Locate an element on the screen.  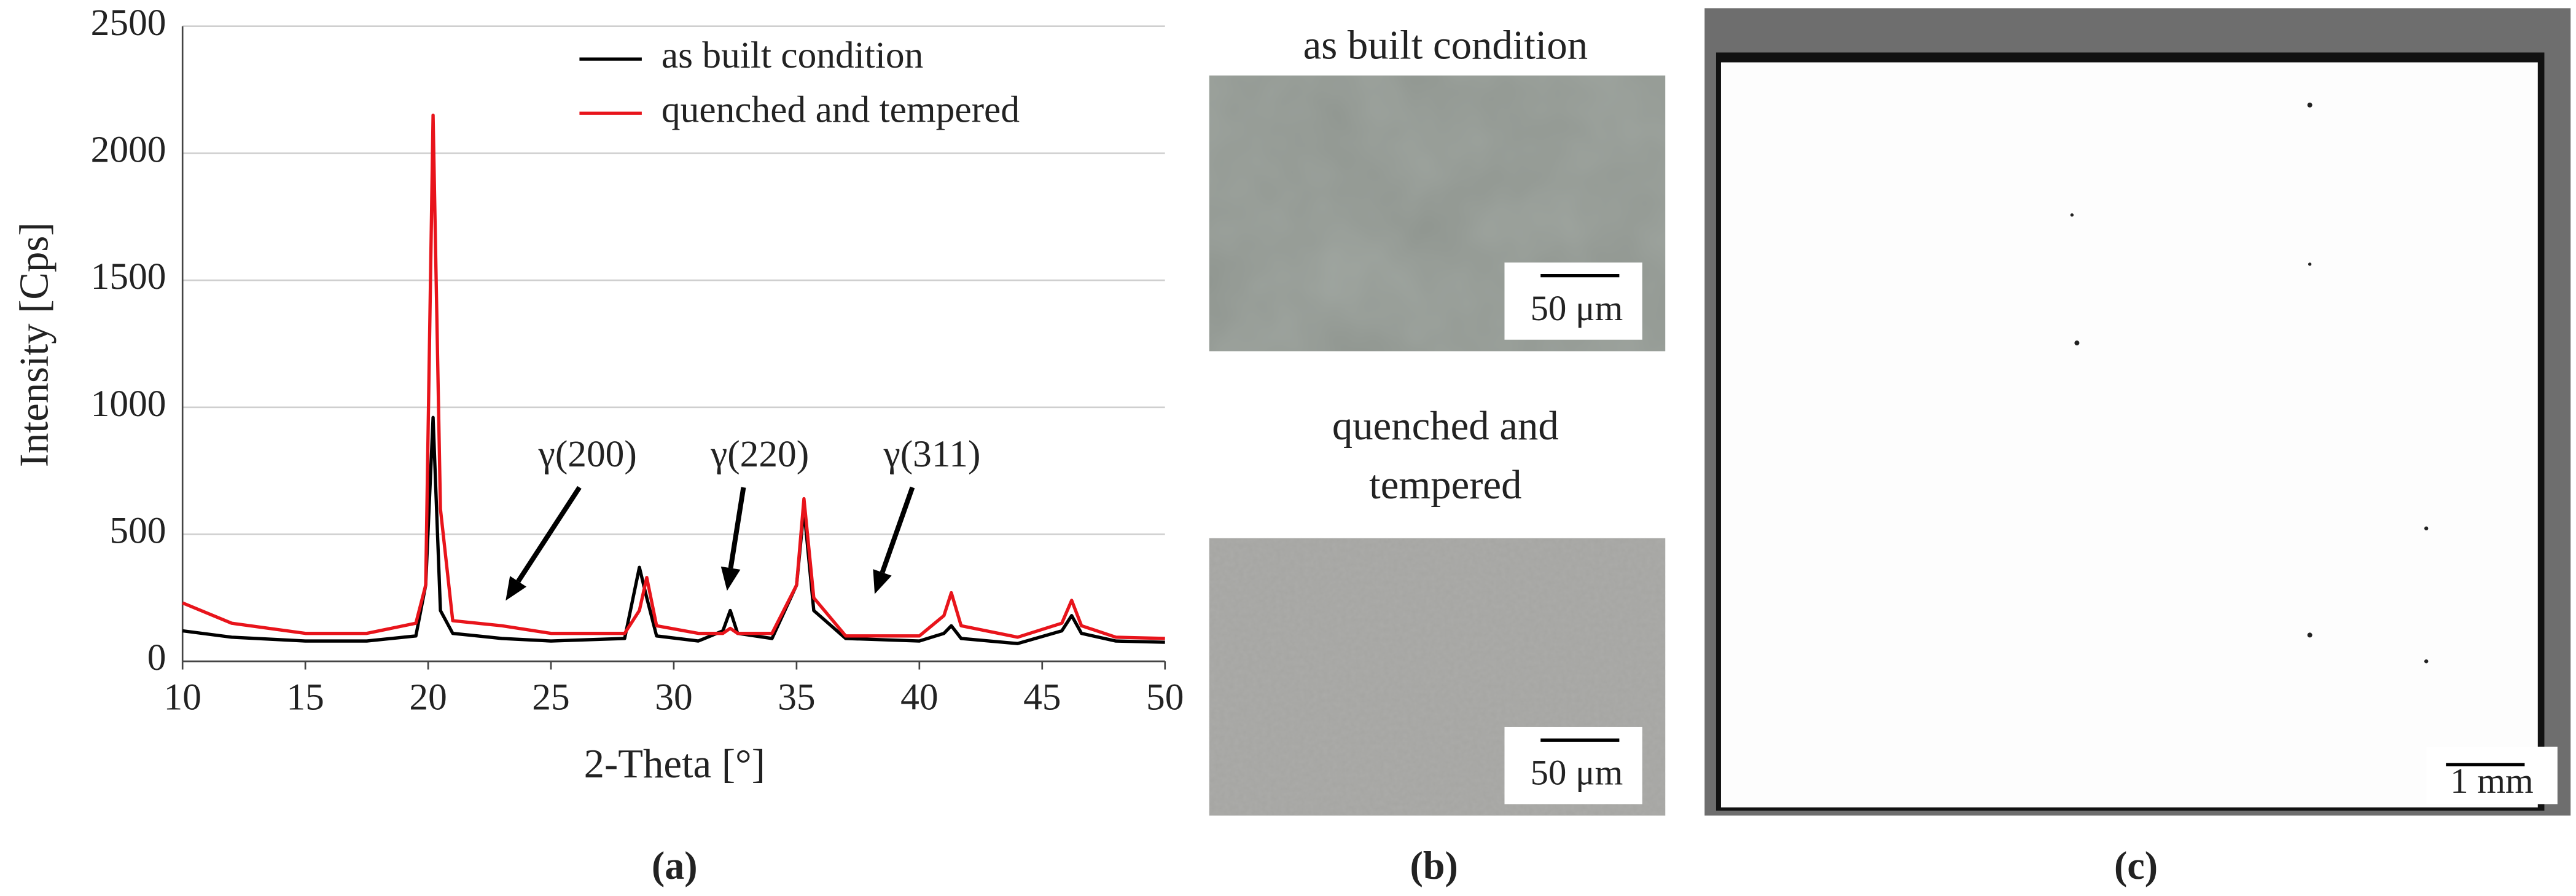
scale-bar-box is located at coordinates (2492, 775).